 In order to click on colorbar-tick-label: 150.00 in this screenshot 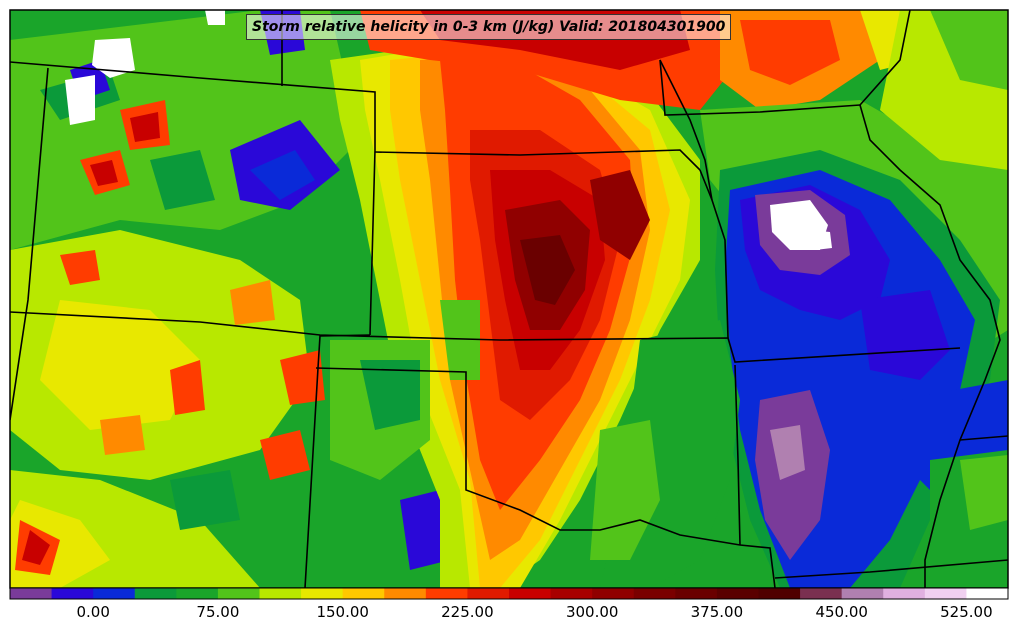, I will do `click(342, 612)`.